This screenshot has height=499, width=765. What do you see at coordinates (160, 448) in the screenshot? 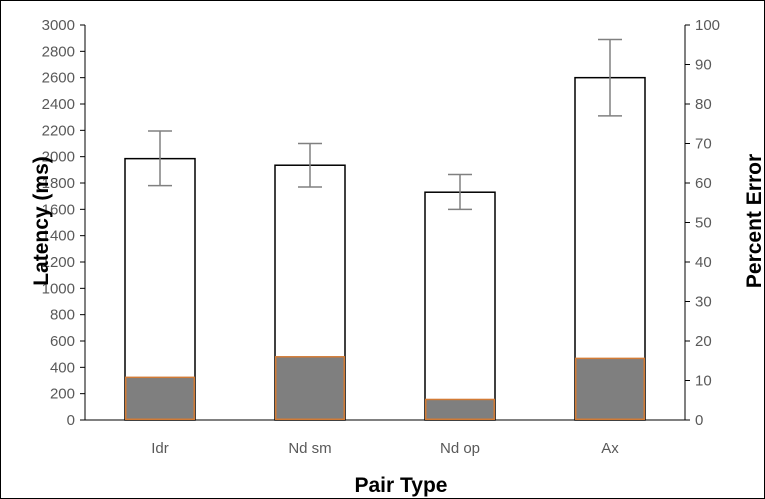
I see `x-tick-label: Idr` at bounding box center [160, 448].